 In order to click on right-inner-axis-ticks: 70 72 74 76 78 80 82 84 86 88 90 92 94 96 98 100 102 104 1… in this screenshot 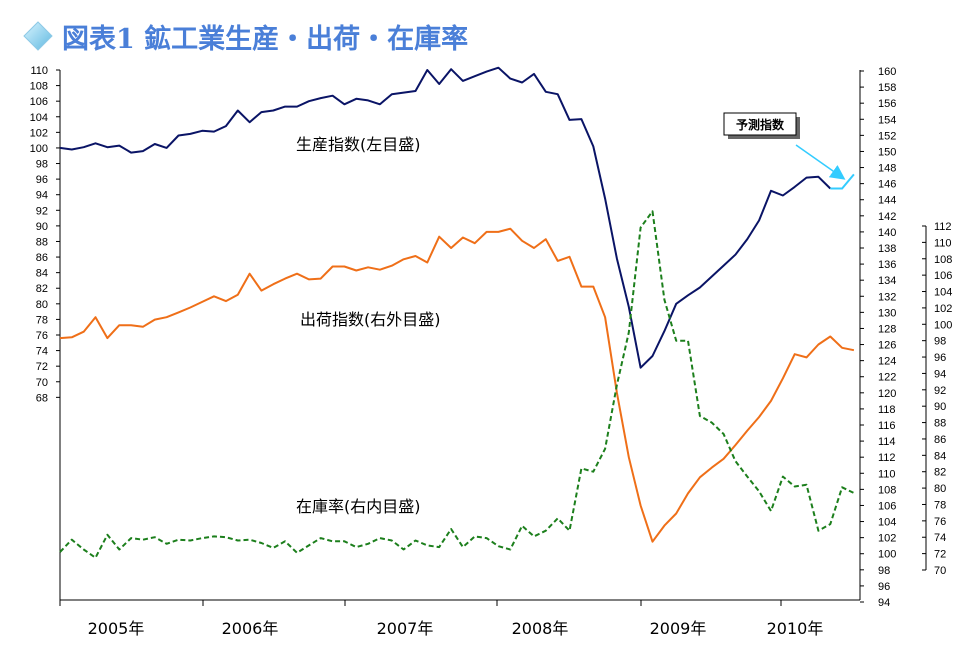, I will do `click(937, 399)`.